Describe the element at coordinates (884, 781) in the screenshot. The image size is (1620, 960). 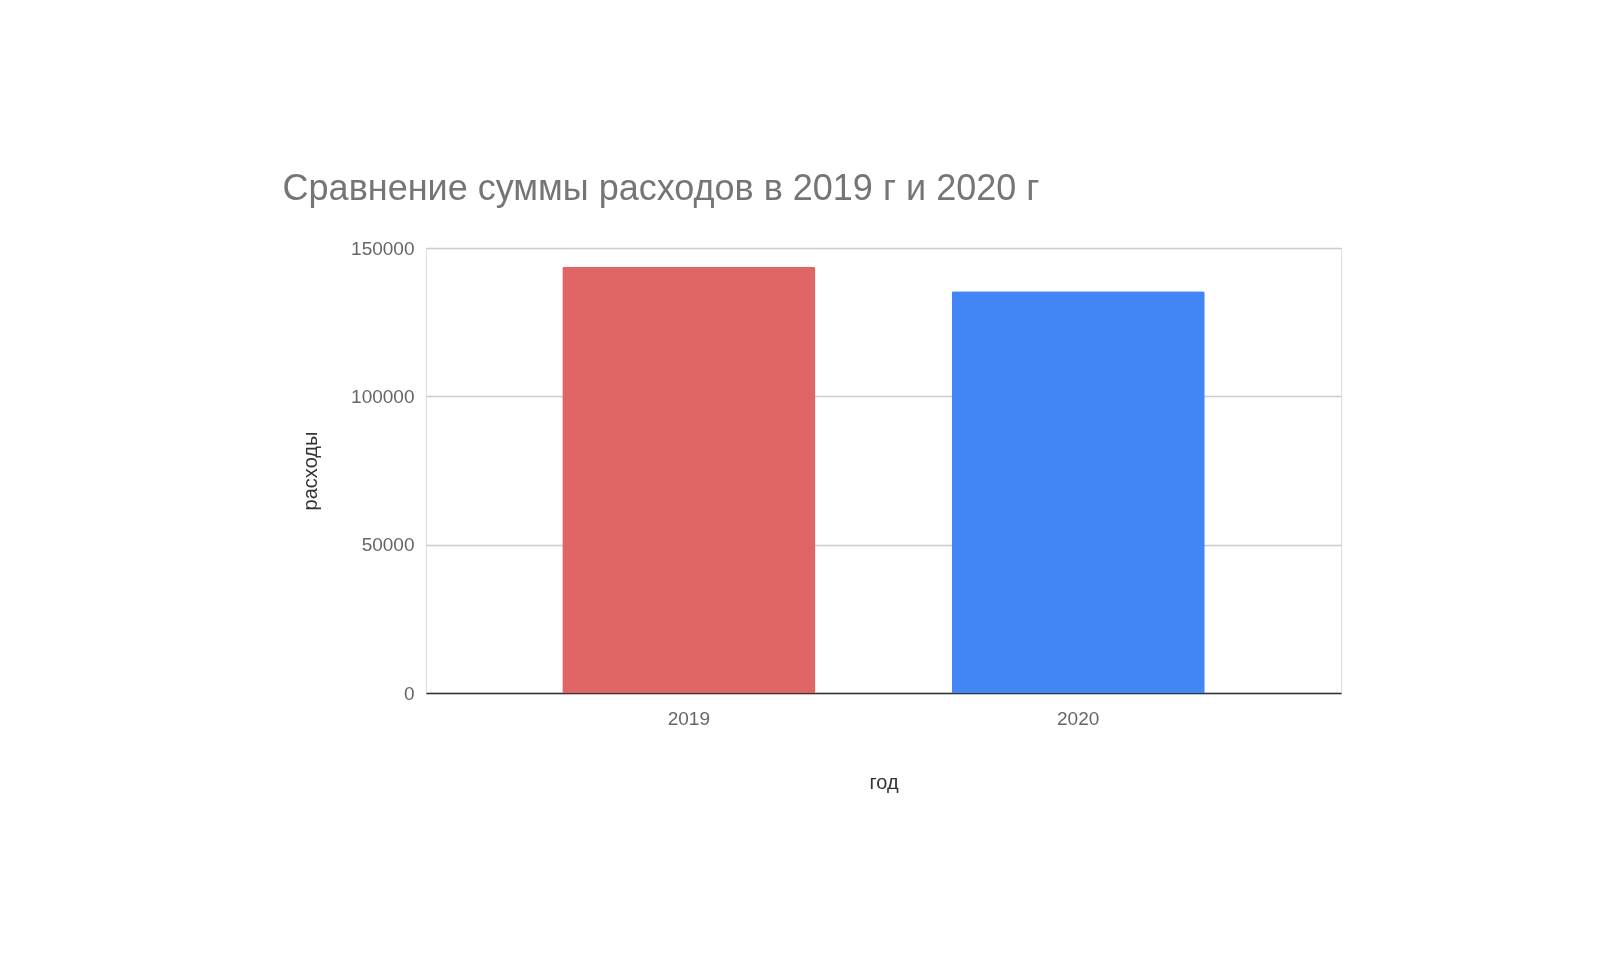
I see `x-axis-title: год` at that location.